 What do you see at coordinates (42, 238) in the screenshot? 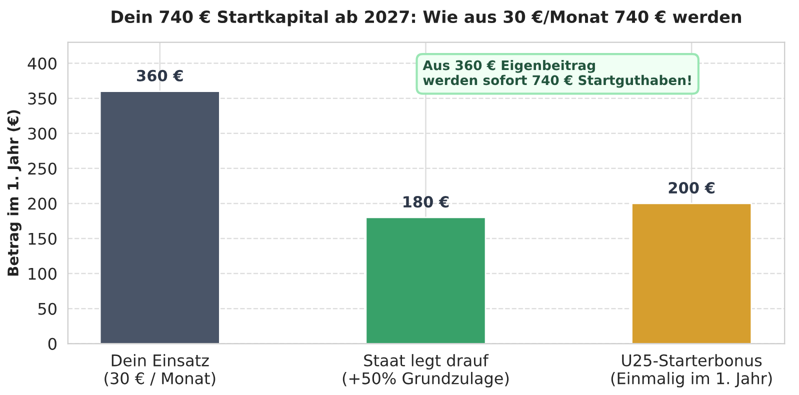
I see `y-tick-label: 150` at bounding box center [42, 238].